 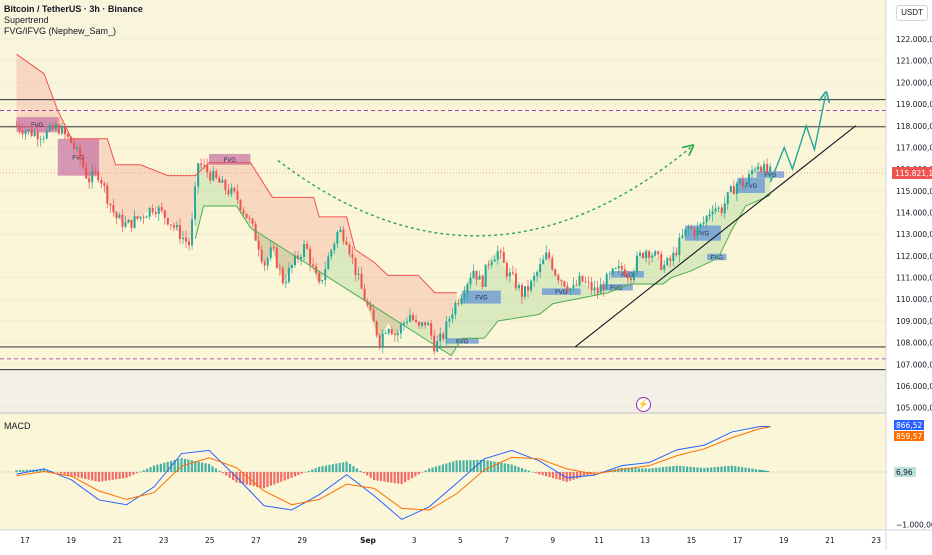 What do you see at coordinates (643, 404) in the screenshot?
I see `lightning-icon: ⚡` at bounding box center [643, 404].